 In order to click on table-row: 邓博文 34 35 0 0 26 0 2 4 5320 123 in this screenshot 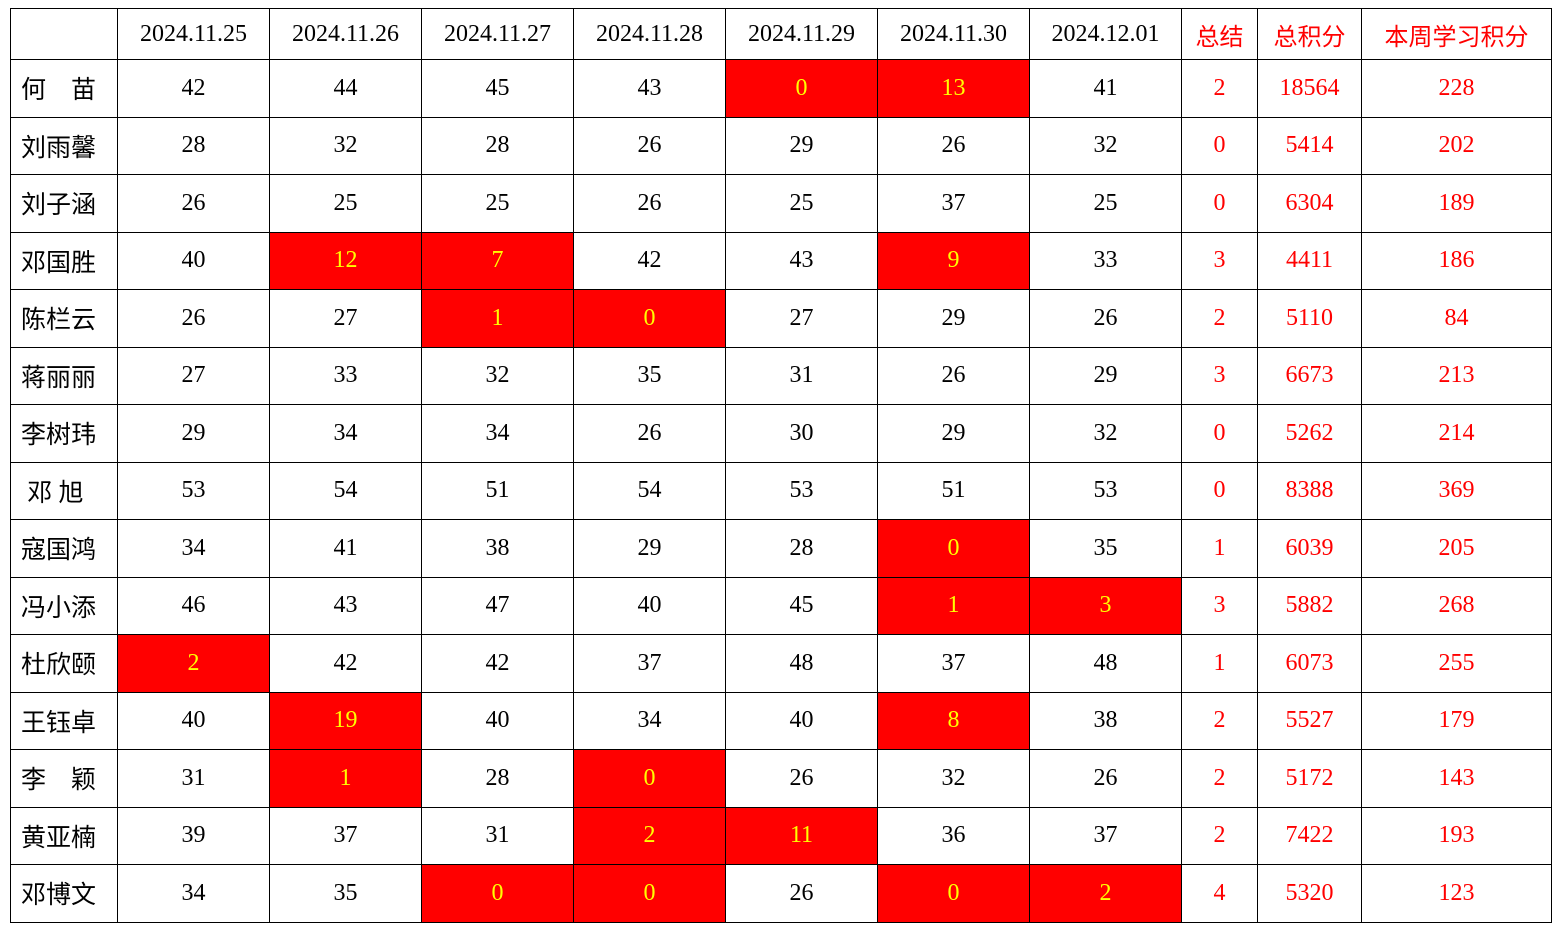, I will do `click(781, 893)`.